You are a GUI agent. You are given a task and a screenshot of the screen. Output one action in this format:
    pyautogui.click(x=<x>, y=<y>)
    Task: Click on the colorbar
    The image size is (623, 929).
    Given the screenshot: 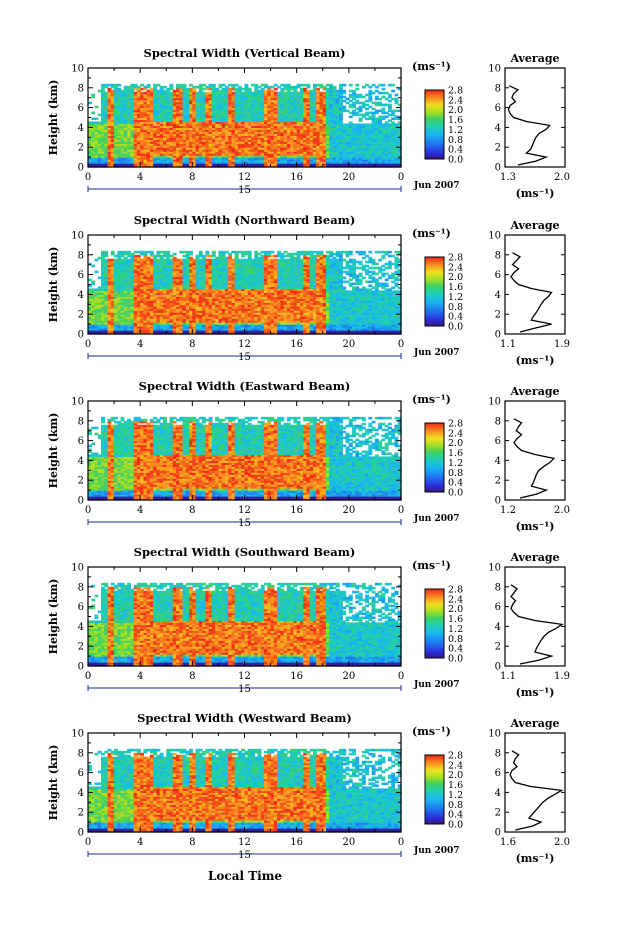 What is the action you would take?
    pyautogui.click(x=434, y=124)
    